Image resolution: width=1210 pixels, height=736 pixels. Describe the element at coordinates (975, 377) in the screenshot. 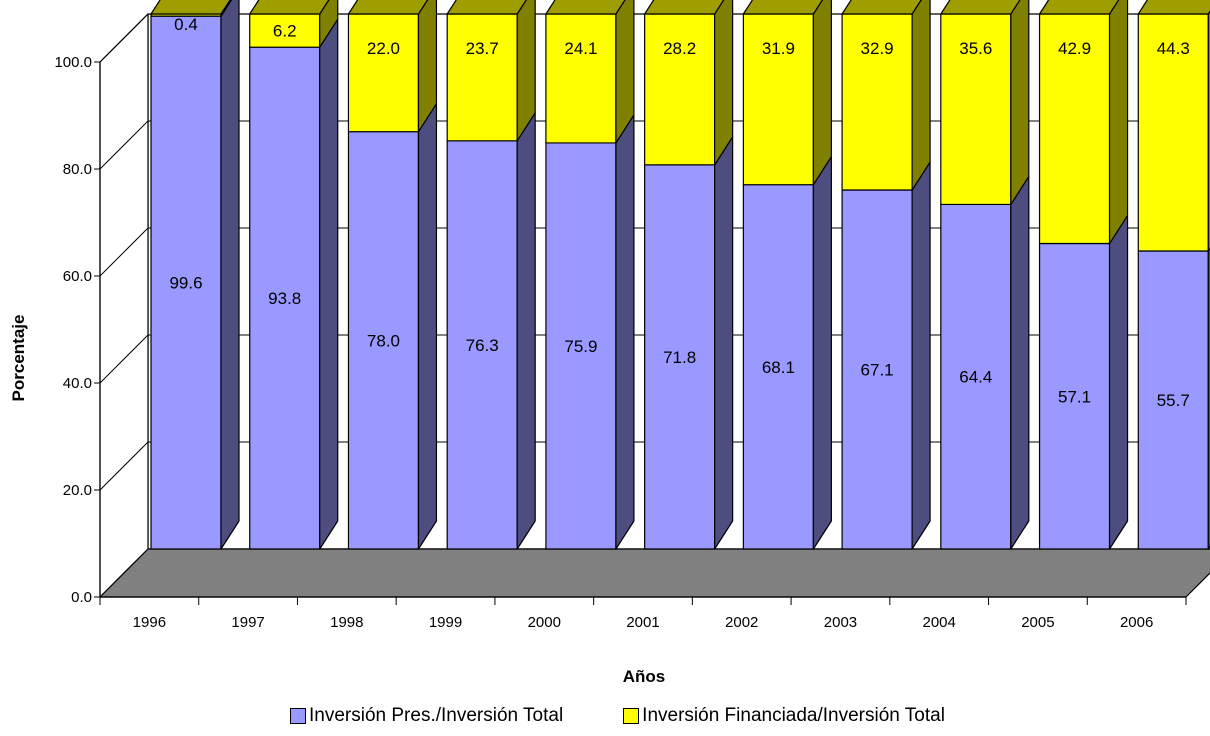

I see `data-label: 64.4` at that location.